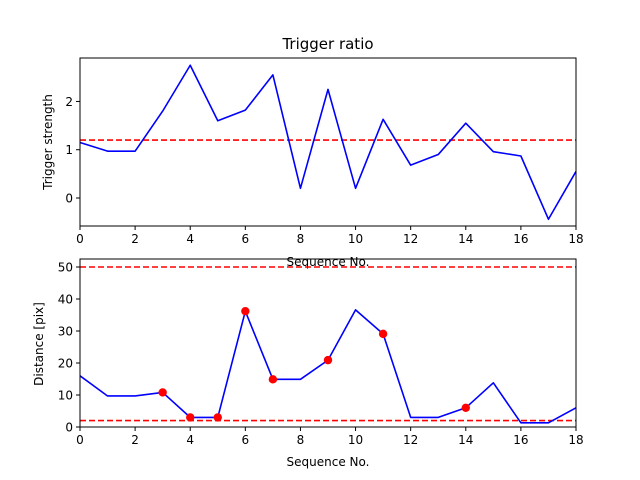 The image size is (640, 480). What do you see at coordinates (39, 344) in the screenshot?
I see `y-axis-label: Distance [pix]` at bounding box center [39, 344].